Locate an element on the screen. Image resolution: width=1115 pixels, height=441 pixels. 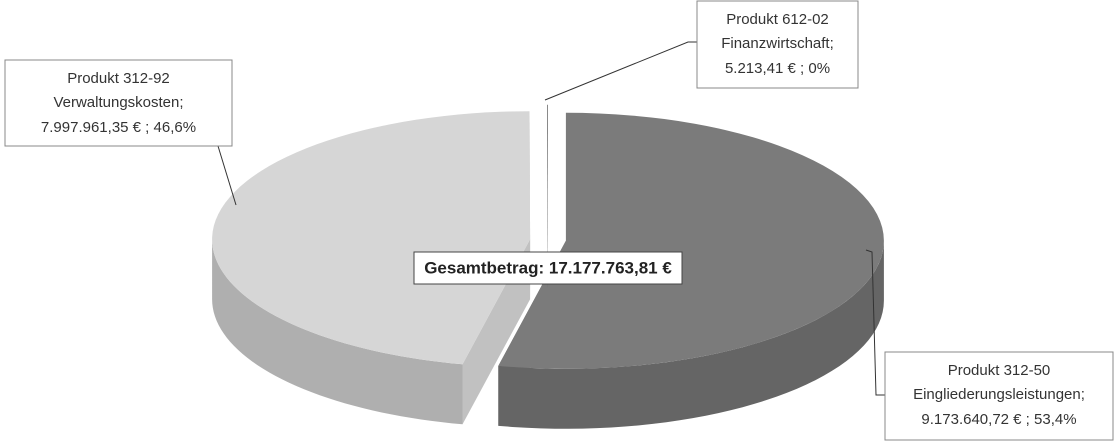
label-category: Produkt 312-92 is located at coordinates (118, 78).